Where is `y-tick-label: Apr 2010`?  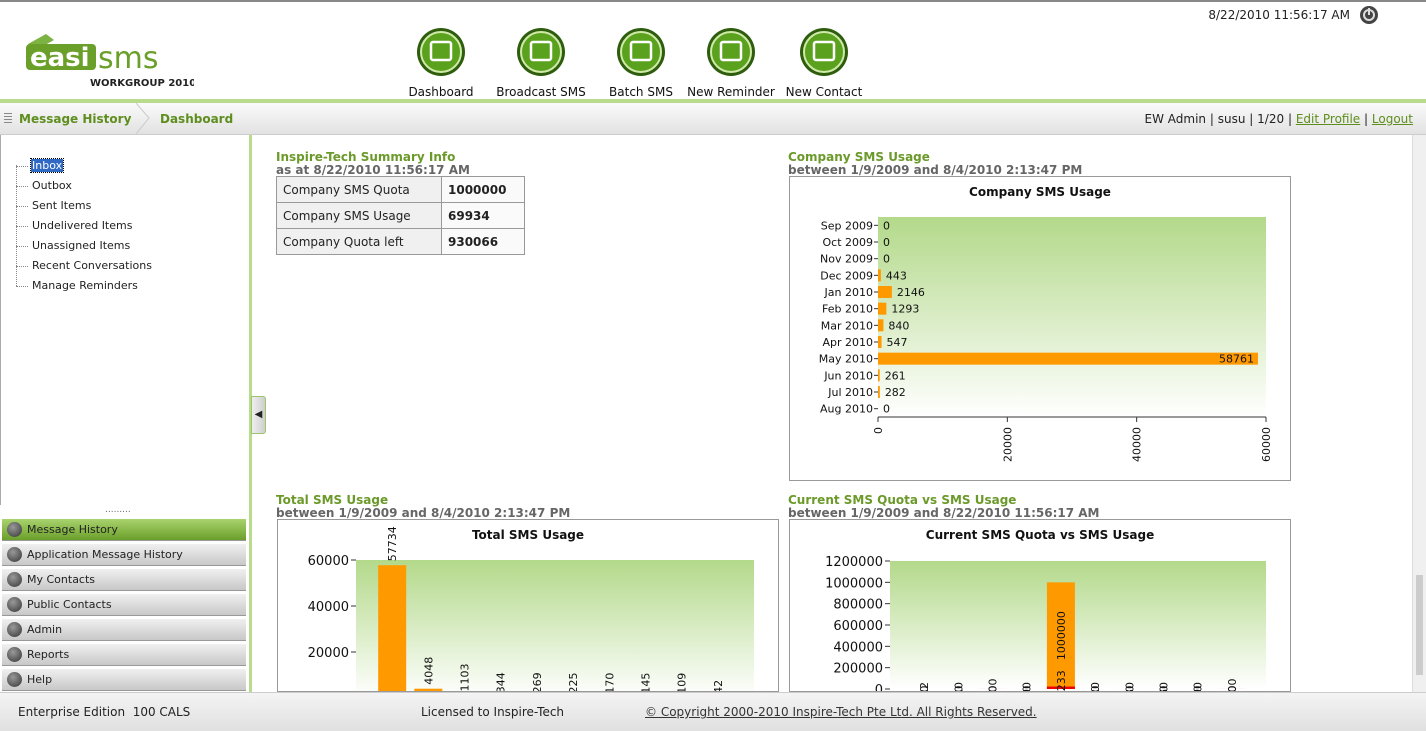 y-tick-label: Apr 2010 is located at coordinates (847, 342).